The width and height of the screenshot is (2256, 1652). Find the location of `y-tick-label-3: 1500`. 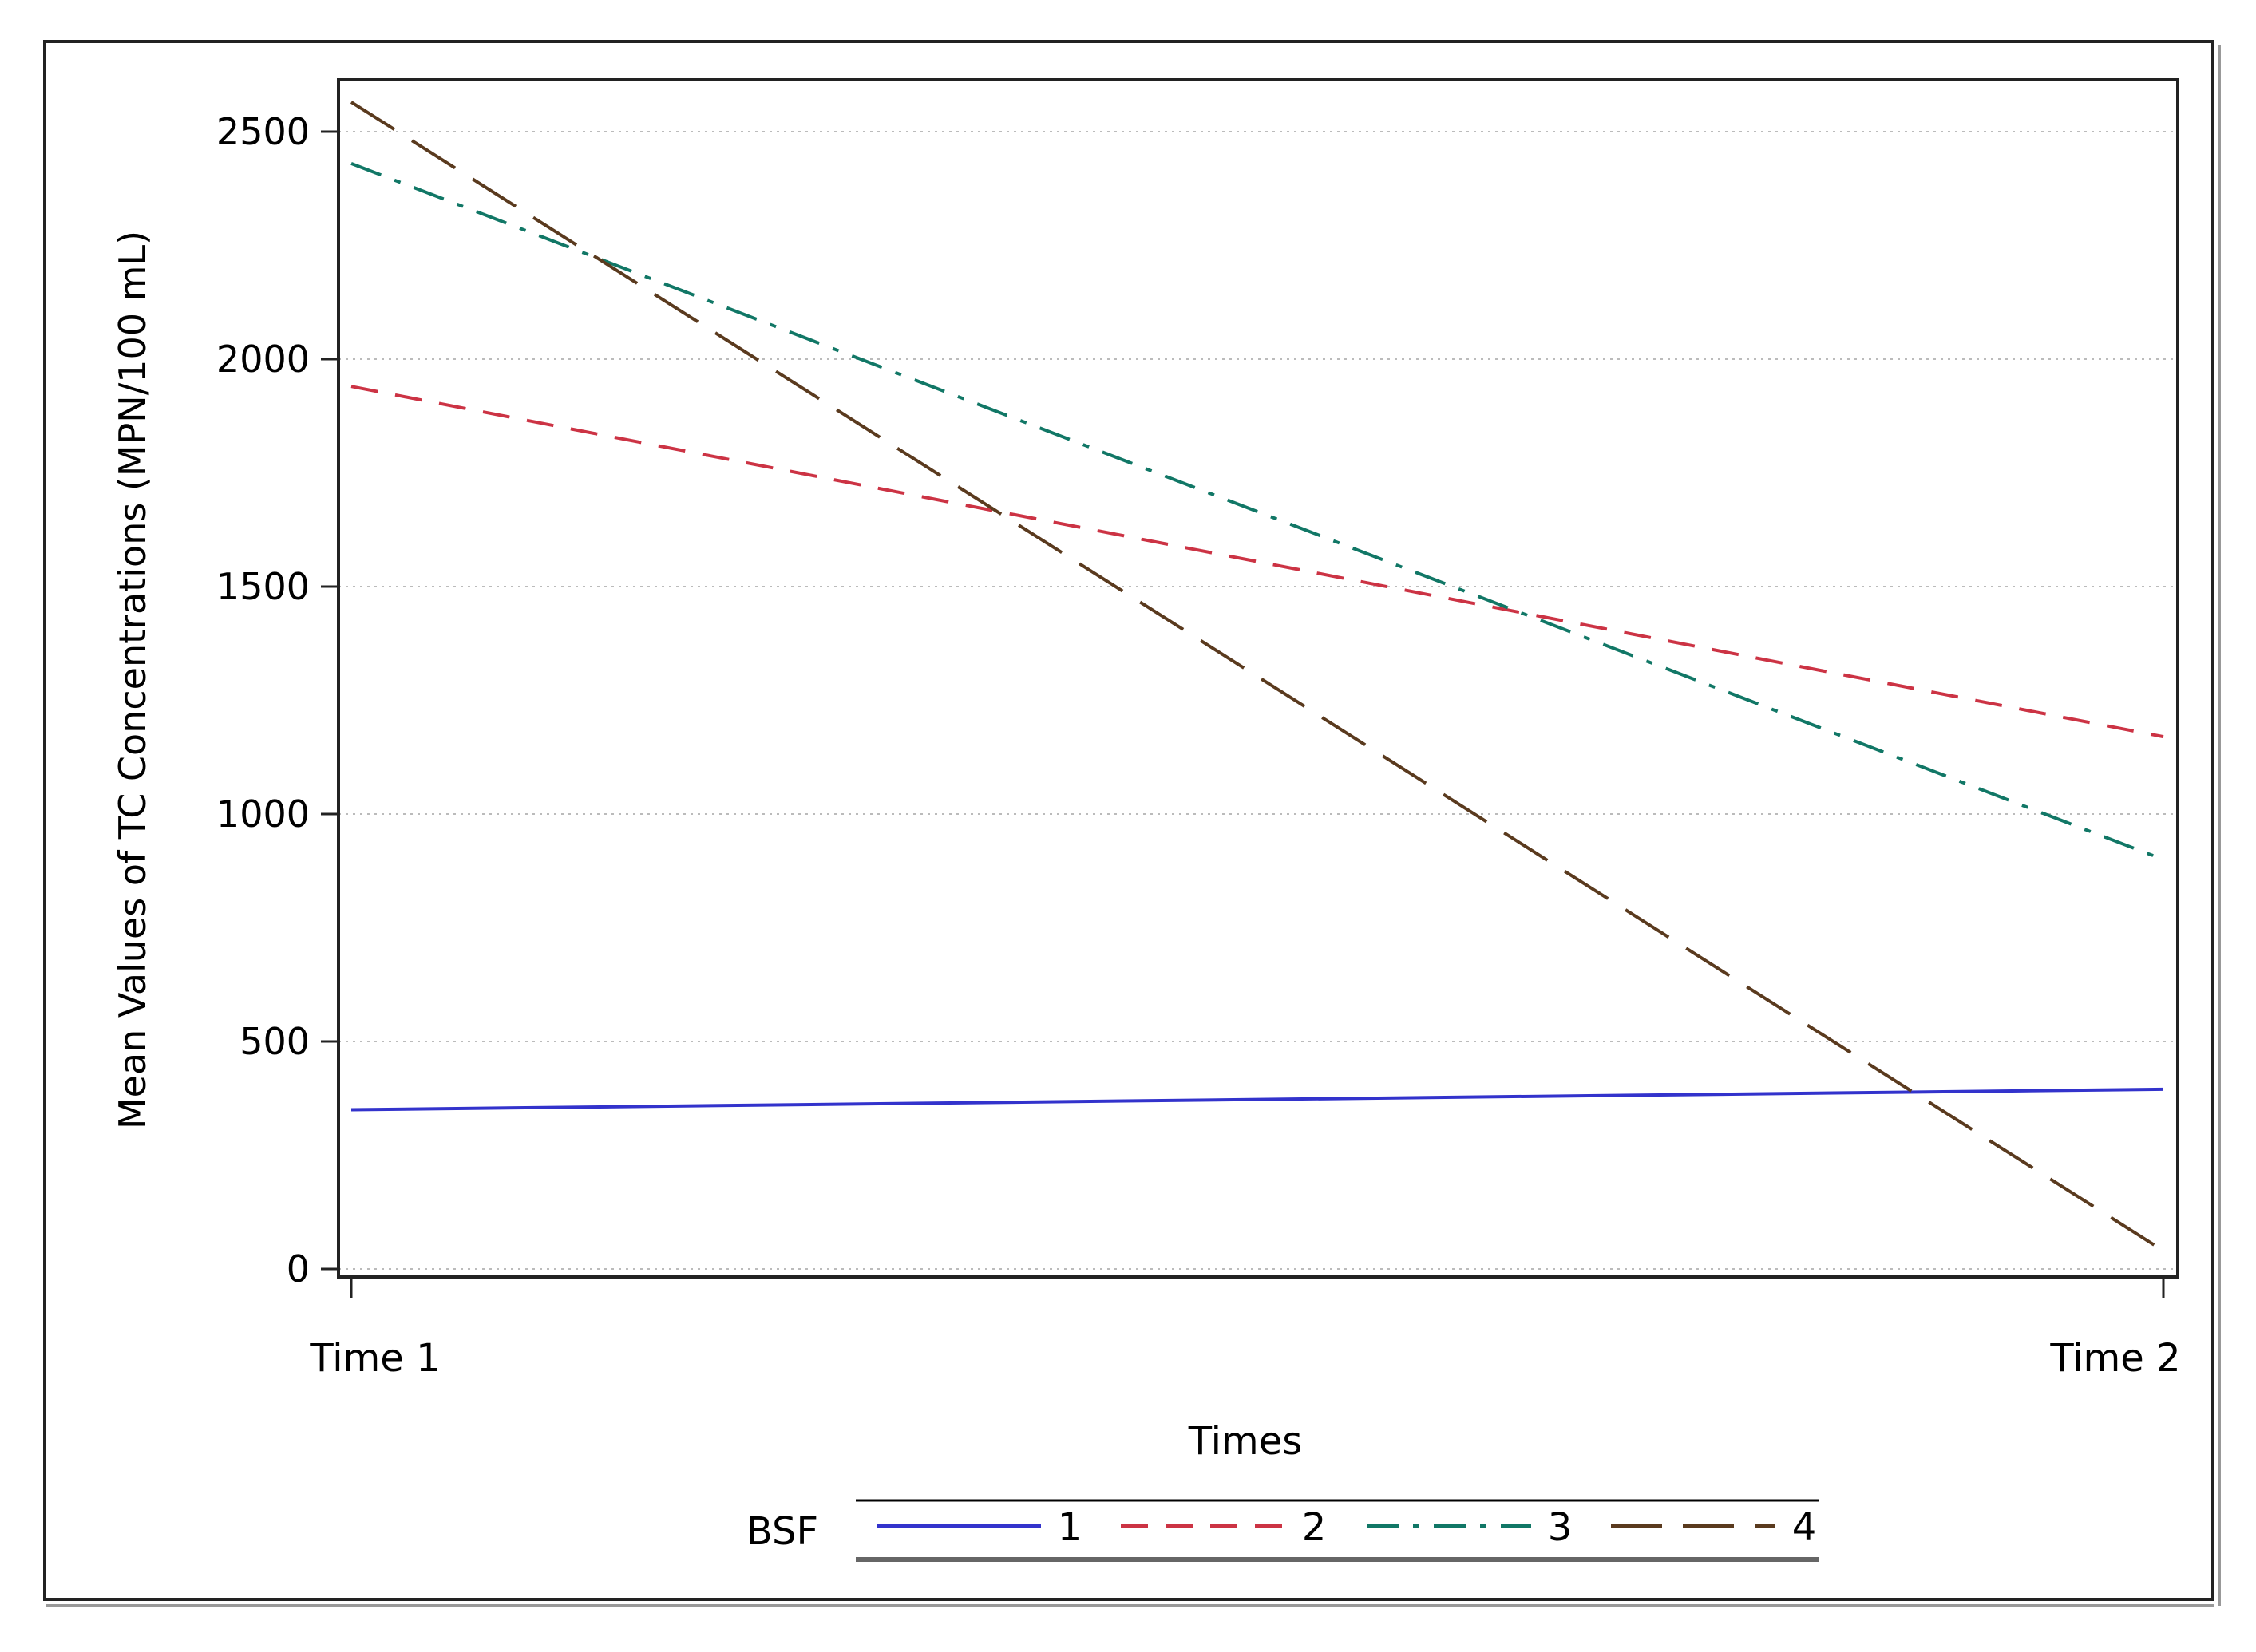

y-tick-label-3: 1500 is located at coordinates (263, 586).